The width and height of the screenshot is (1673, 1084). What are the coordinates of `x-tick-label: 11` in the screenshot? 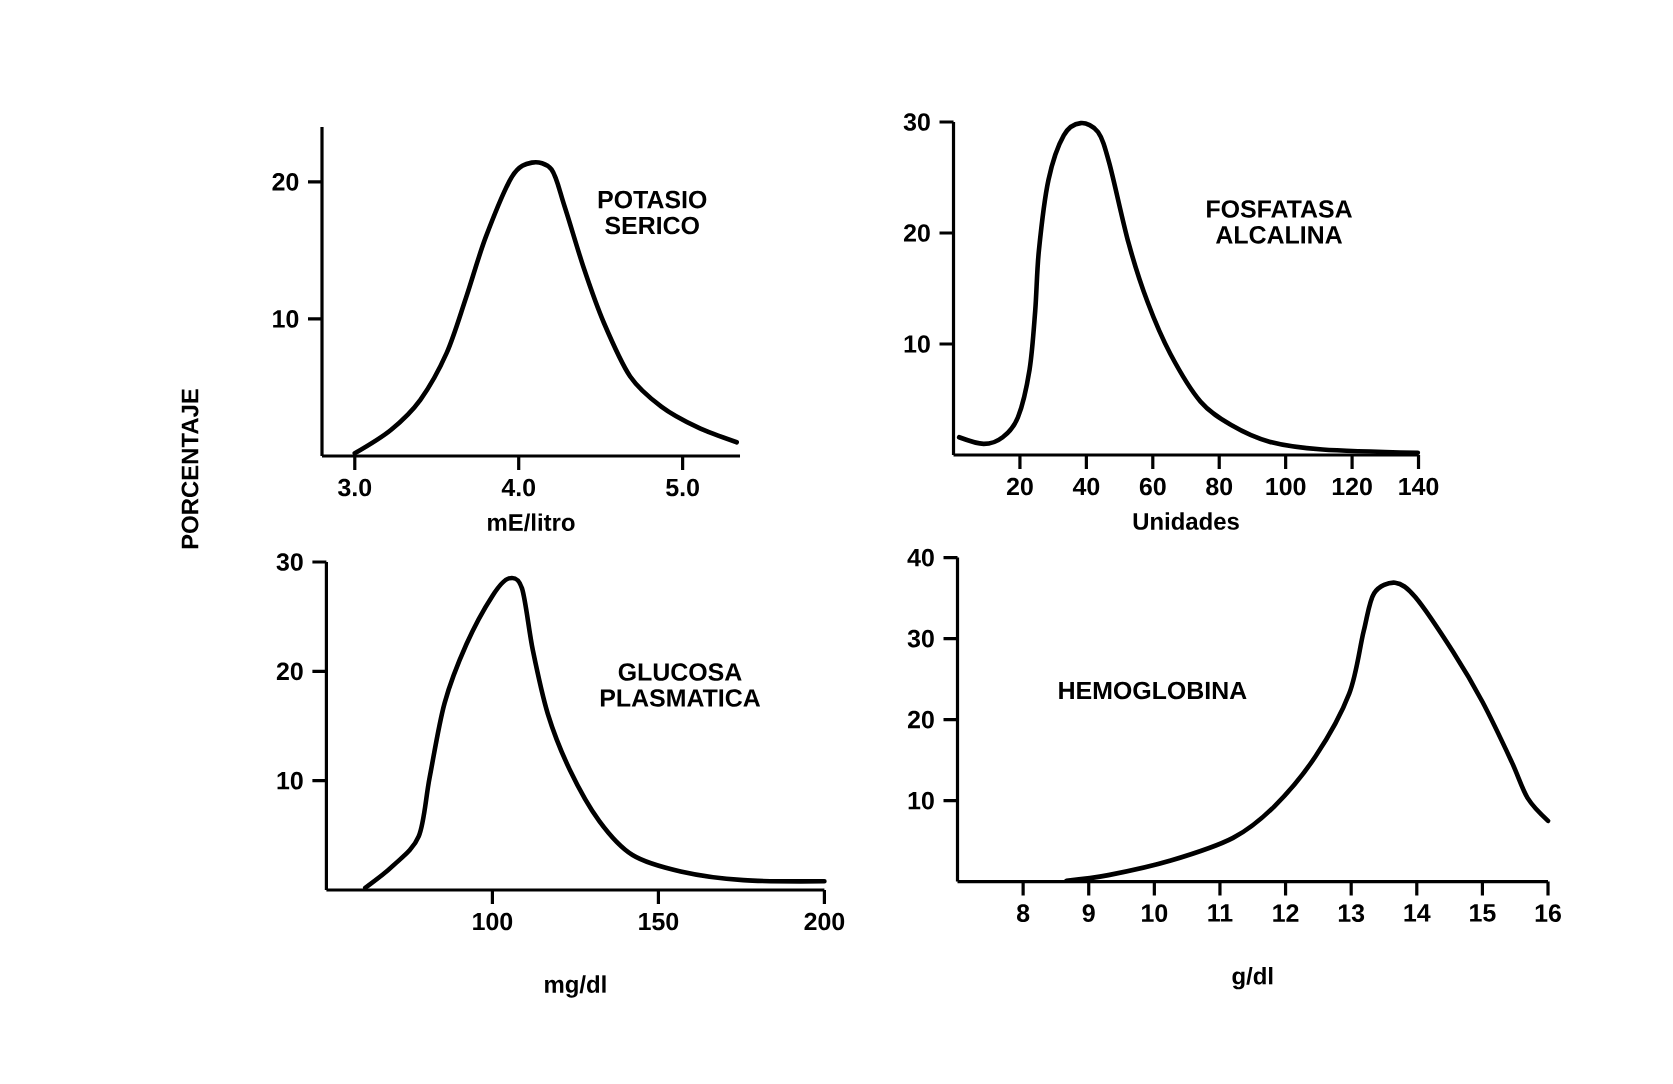 It's located at (1220, 913).